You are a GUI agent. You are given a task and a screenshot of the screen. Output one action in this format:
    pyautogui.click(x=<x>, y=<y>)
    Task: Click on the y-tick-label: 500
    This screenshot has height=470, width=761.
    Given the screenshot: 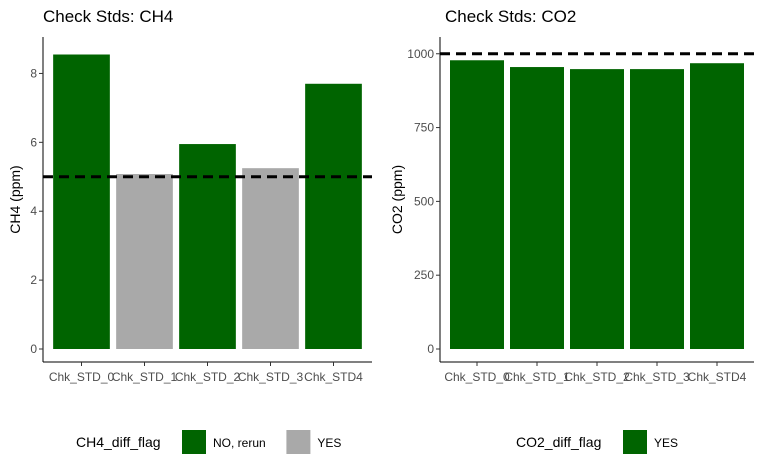 What is the action you would take?
    pyautogui.click(x=424, y=201)
    